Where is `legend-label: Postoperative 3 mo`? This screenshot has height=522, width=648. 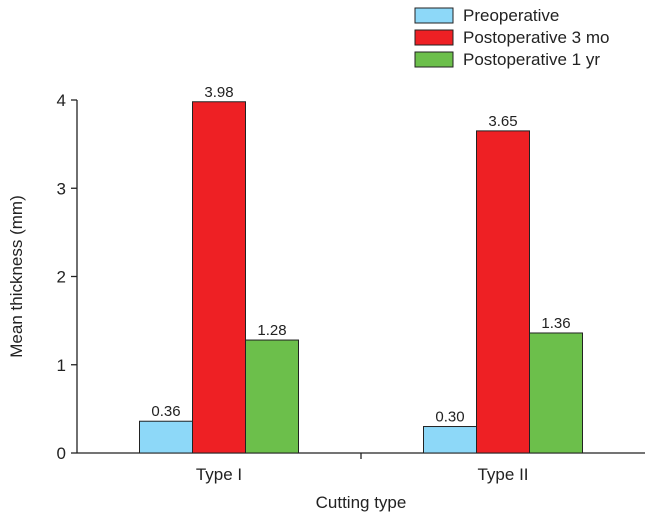
legend-label: Postoperative 3 mo is located at coordinates (536, 37).